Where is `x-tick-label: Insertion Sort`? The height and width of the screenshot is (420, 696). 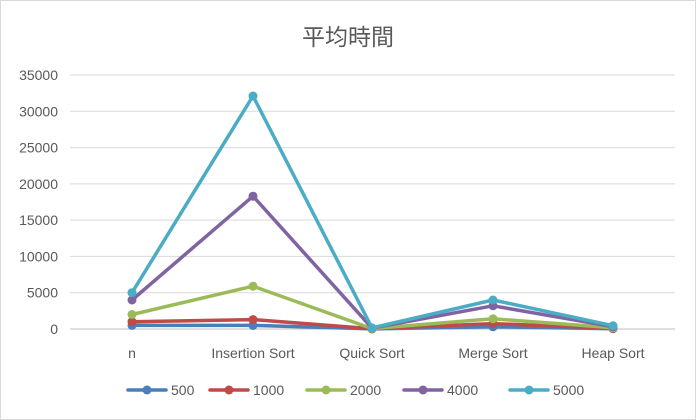 x-tick-label: Insertion Sort is located at coordinates (252, 353).